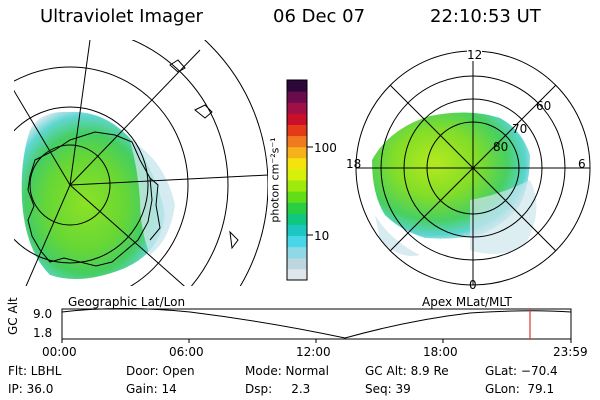 This screenshot has width=600, height=400. Describe the element at coordinates (287, 371) in the screenshot. I see `footer-mode: Mode: Normal` at that location.